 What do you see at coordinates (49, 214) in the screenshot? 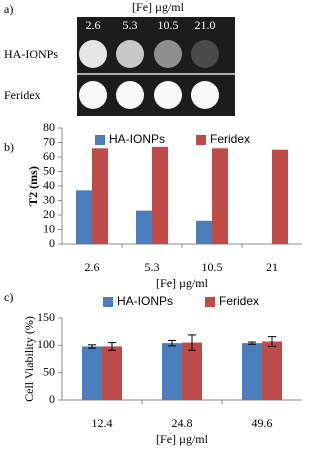
I see `y-tick-label: 20` at bounding box center [49, 214].